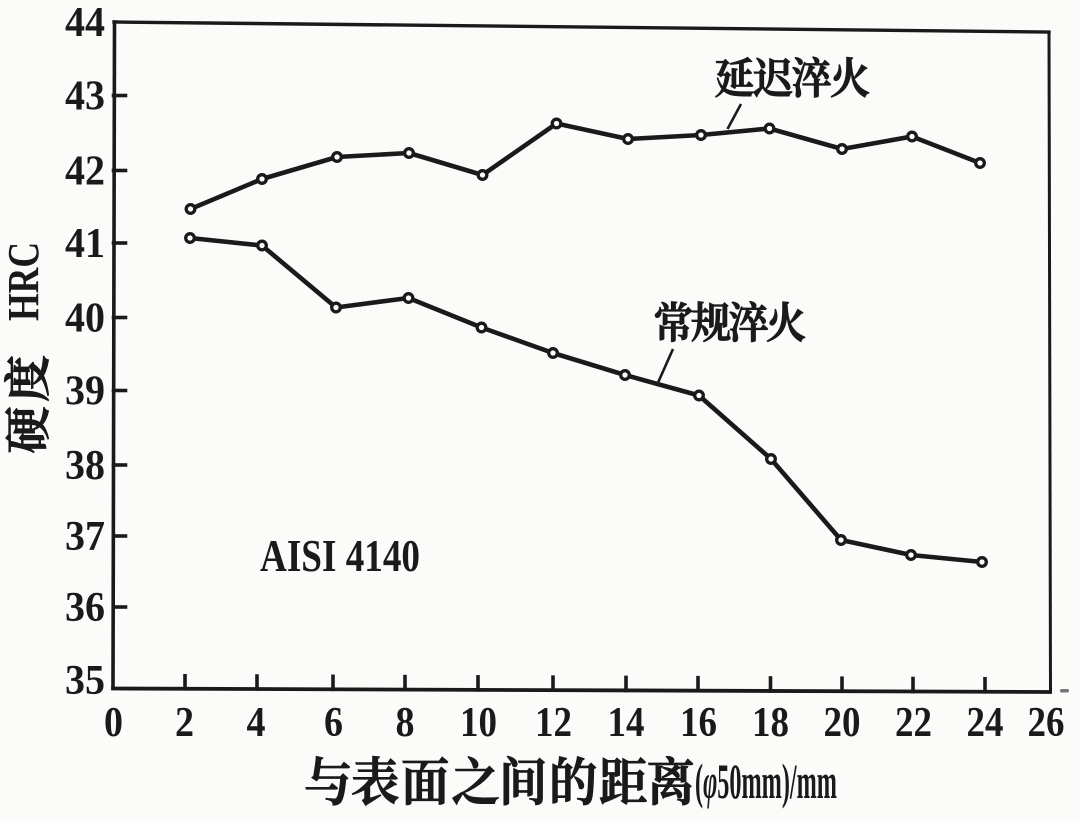 This screenshot has height=821, width=1080. I want to click on svg-text: 16, so click(698, 723).